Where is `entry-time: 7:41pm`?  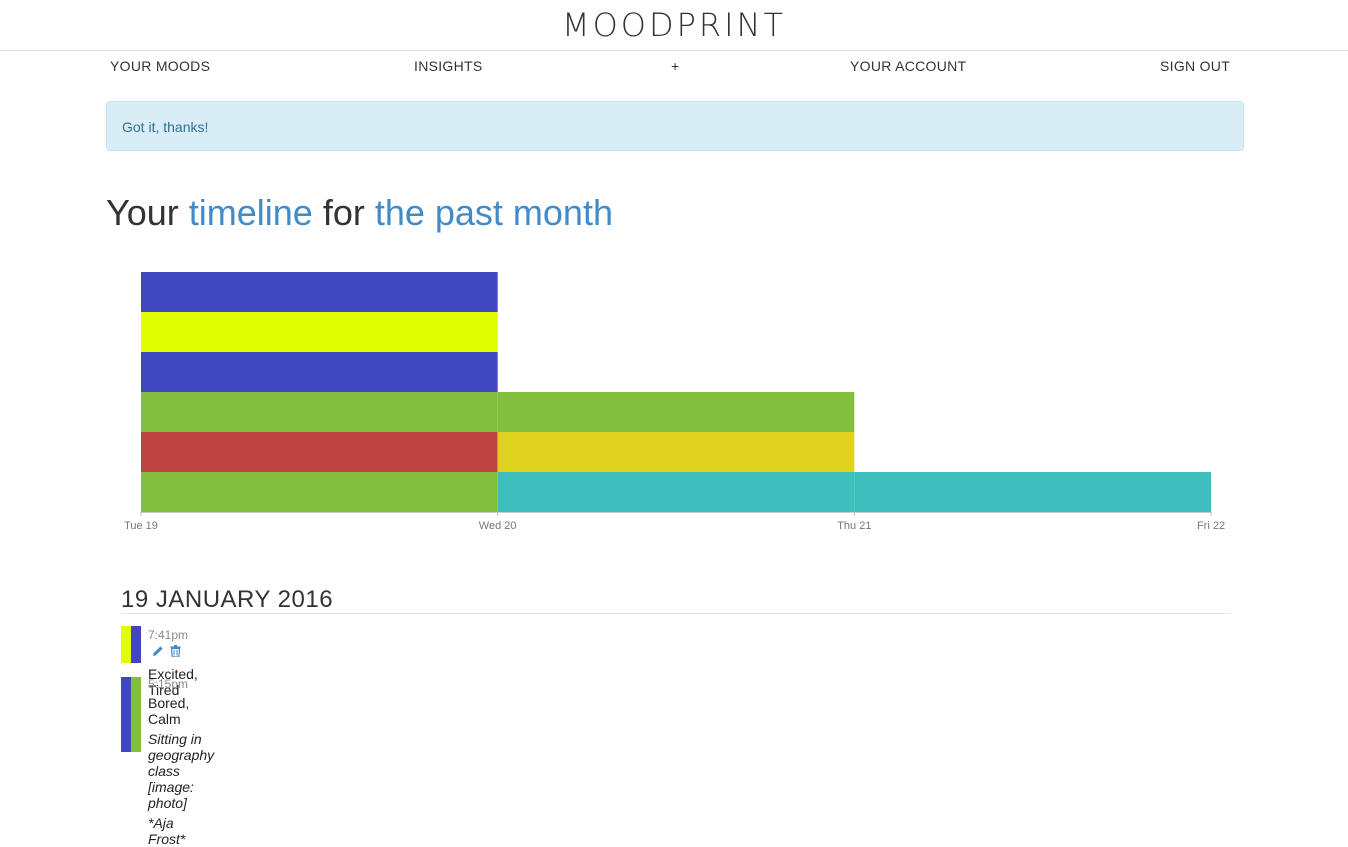
entry-time: 7:41pm is located at coordinates (168, 635).